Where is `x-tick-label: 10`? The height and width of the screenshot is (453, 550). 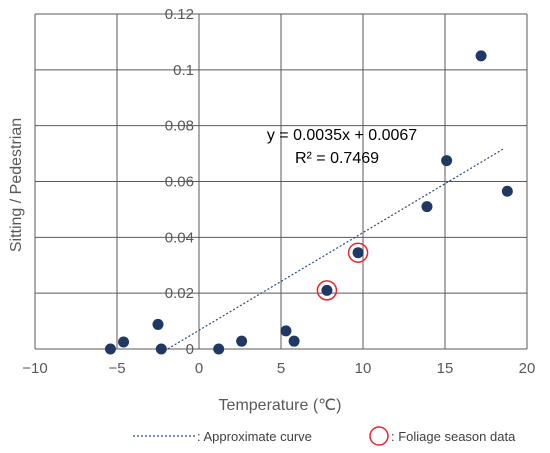 x-tick-label: 10 is located at coordinates (363, 368).